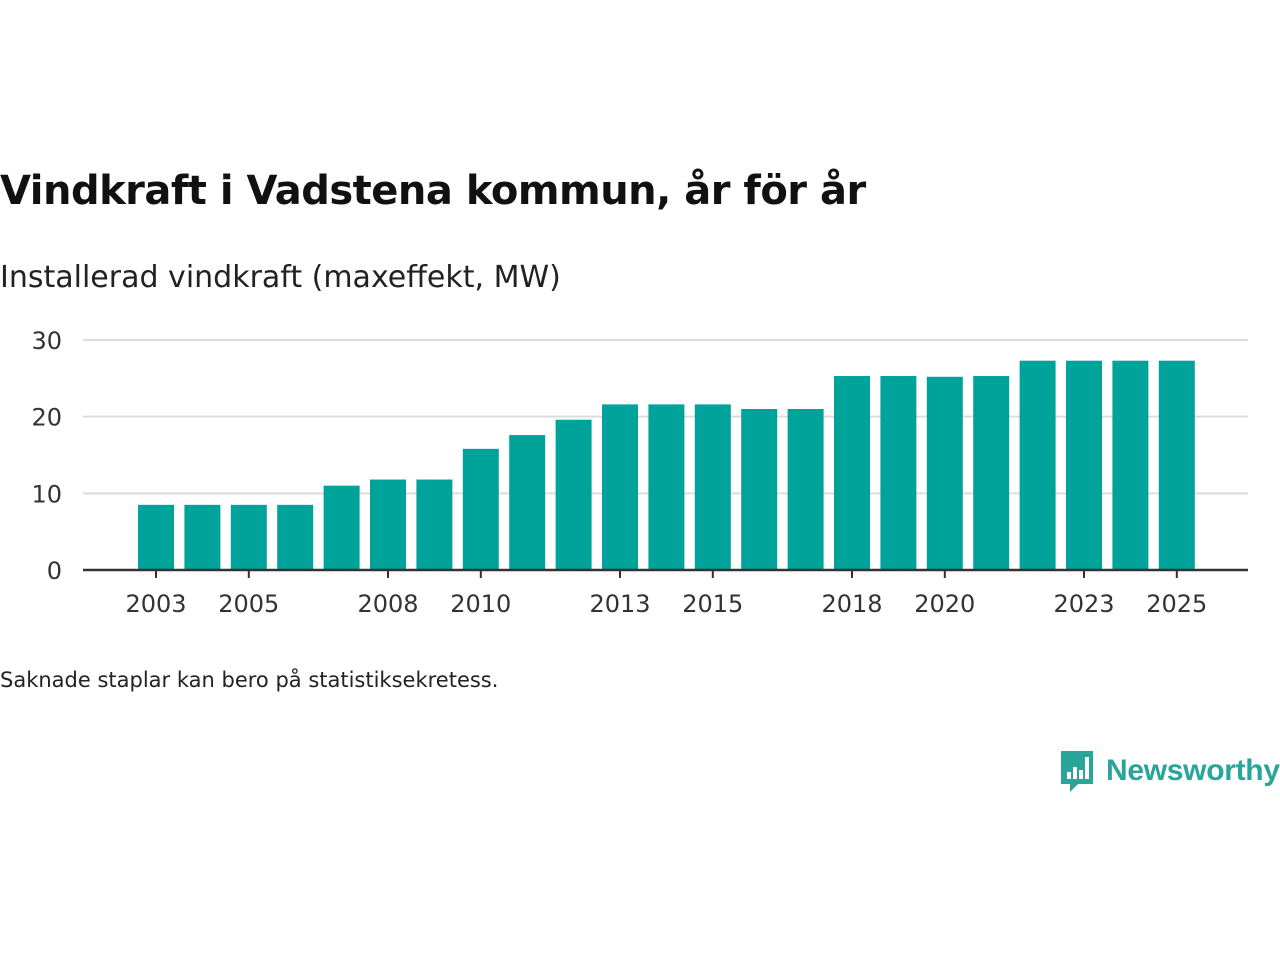  I want to click on bar-2014, so click(666, 487).